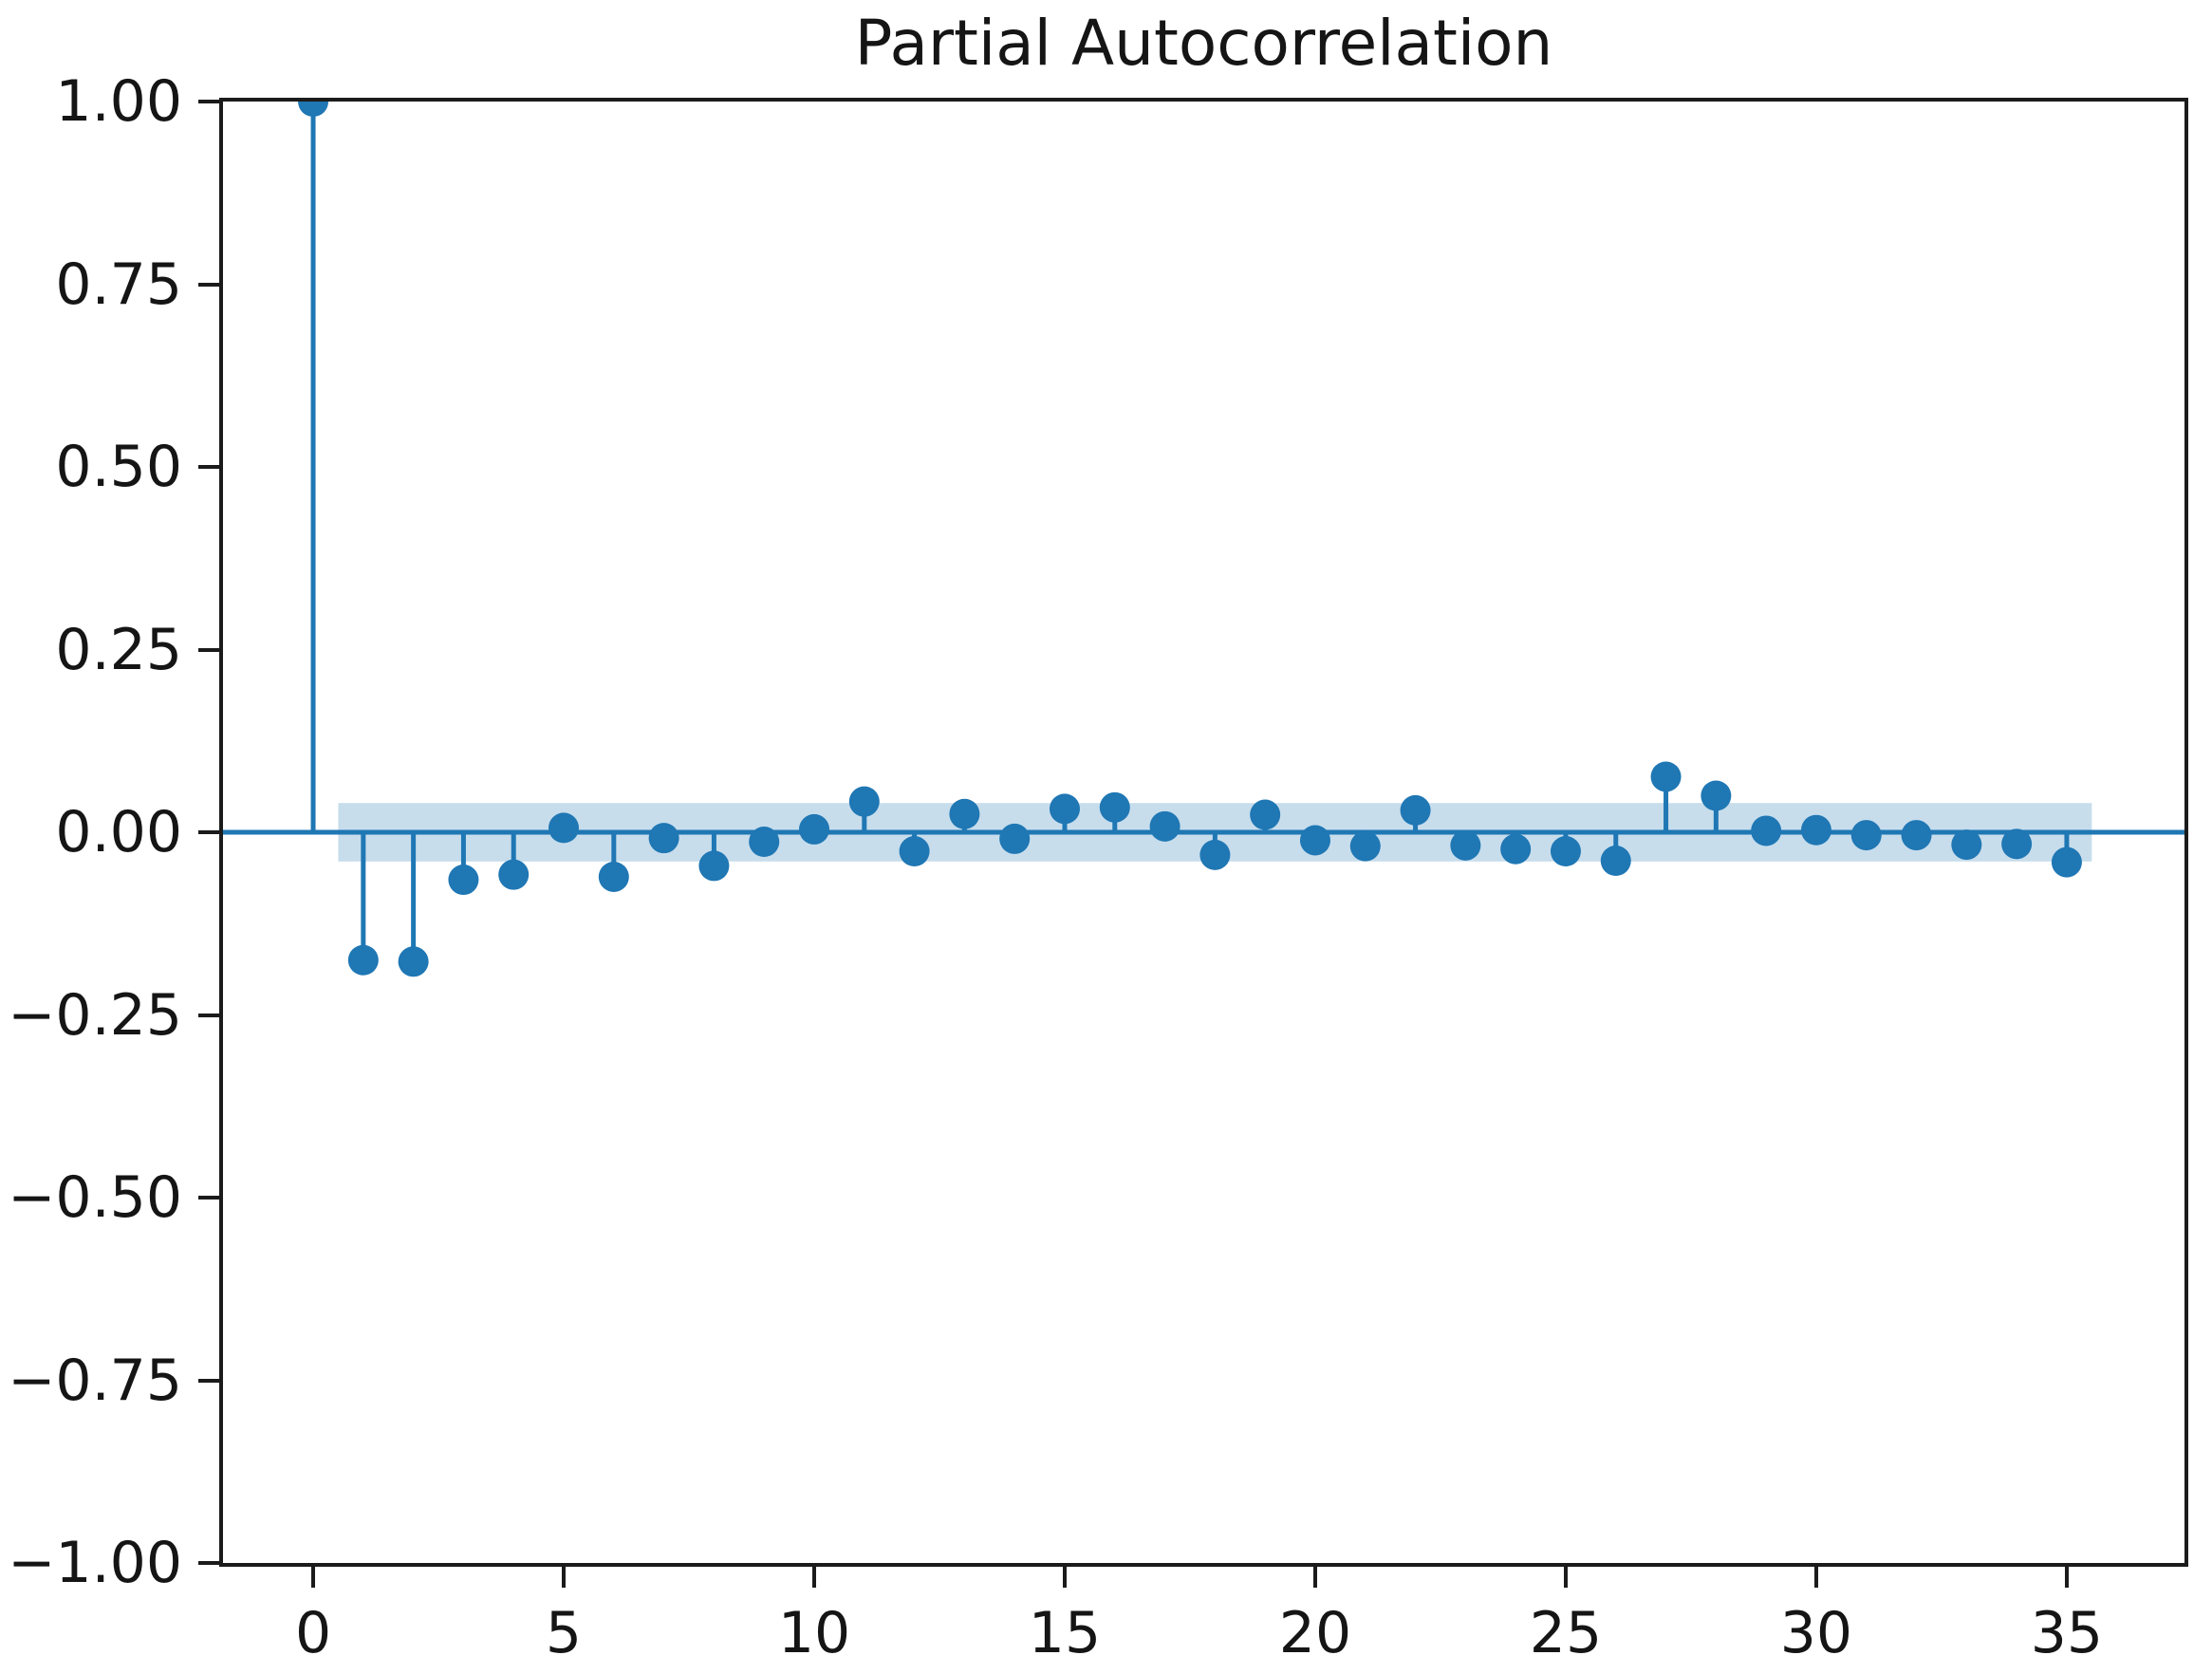 Image resolution: width=2212 pixels, height=1674 pixels. What do you see at coordinates (1203, 43) in the screenshot?
I see `chart-title: Partial Autocorrelation` at bounding box center [1203, 43].